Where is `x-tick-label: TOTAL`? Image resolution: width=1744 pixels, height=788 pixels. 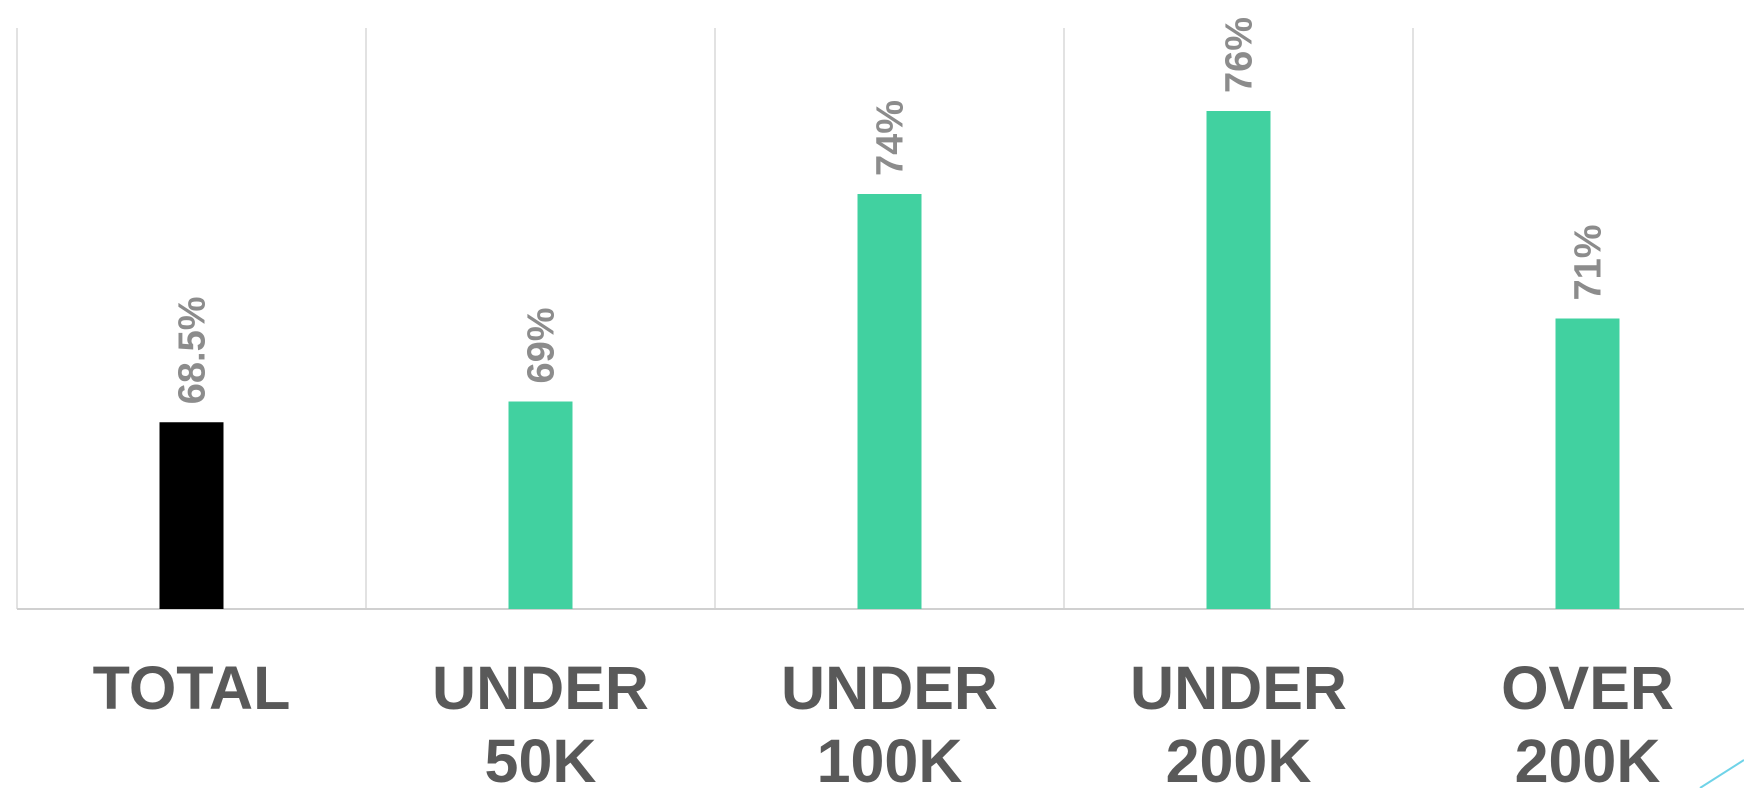
x-tick-label: TOTAL is located at coordinates (192, 688).